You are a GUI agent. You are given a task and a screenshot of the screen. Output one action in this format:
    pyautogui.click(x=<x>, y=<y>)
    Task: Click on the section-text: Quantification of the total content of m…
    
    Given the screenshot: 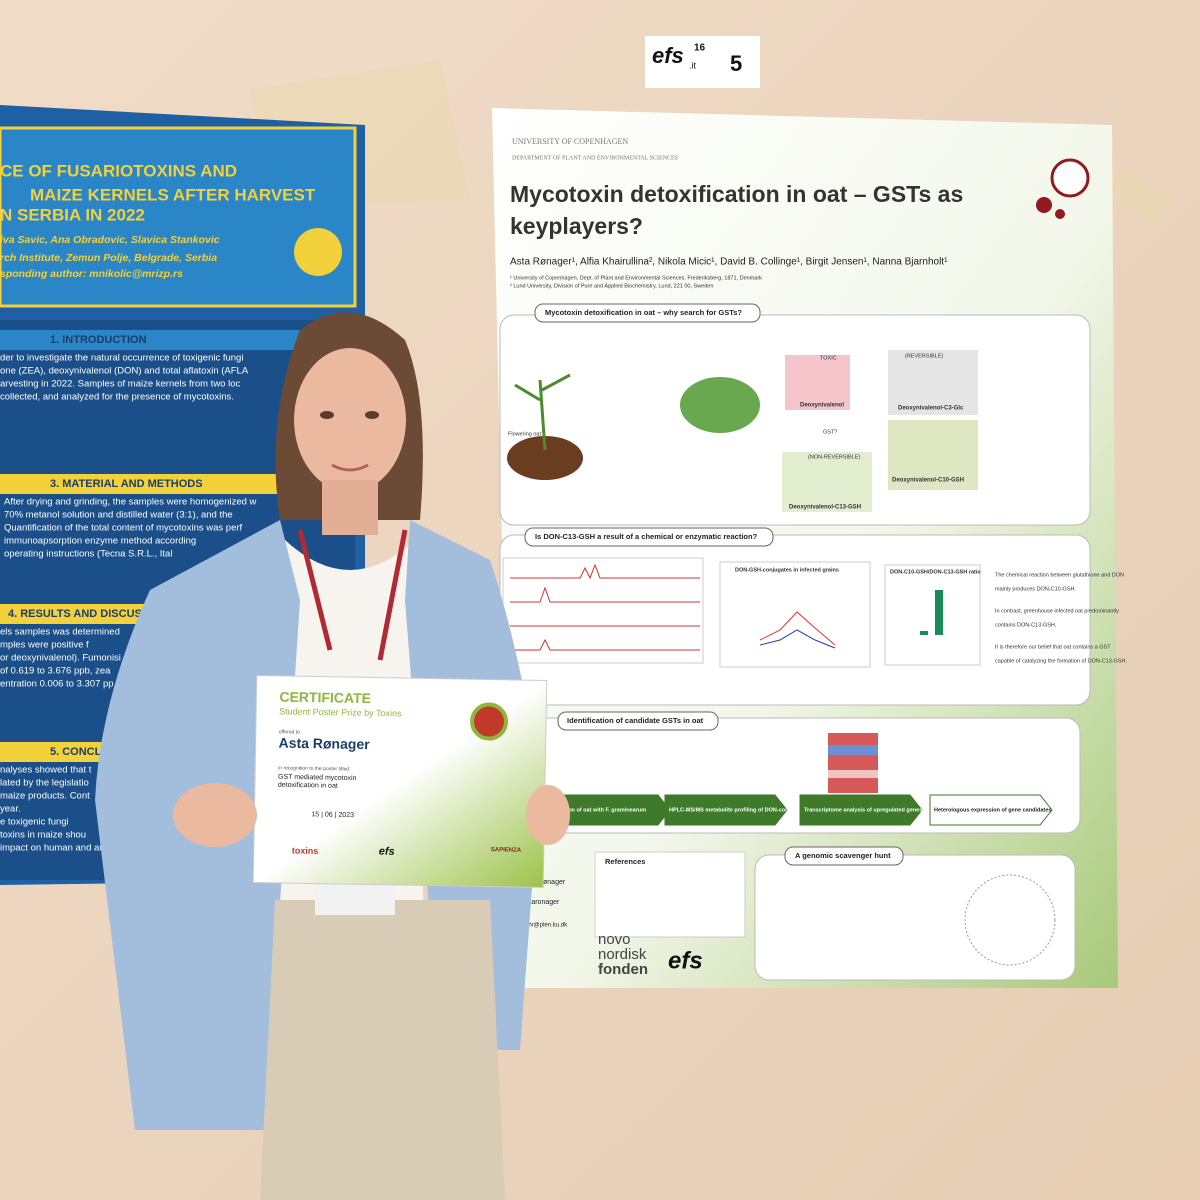 What is the action you would take?
    pyautogui.click(x=123, y=528)
    